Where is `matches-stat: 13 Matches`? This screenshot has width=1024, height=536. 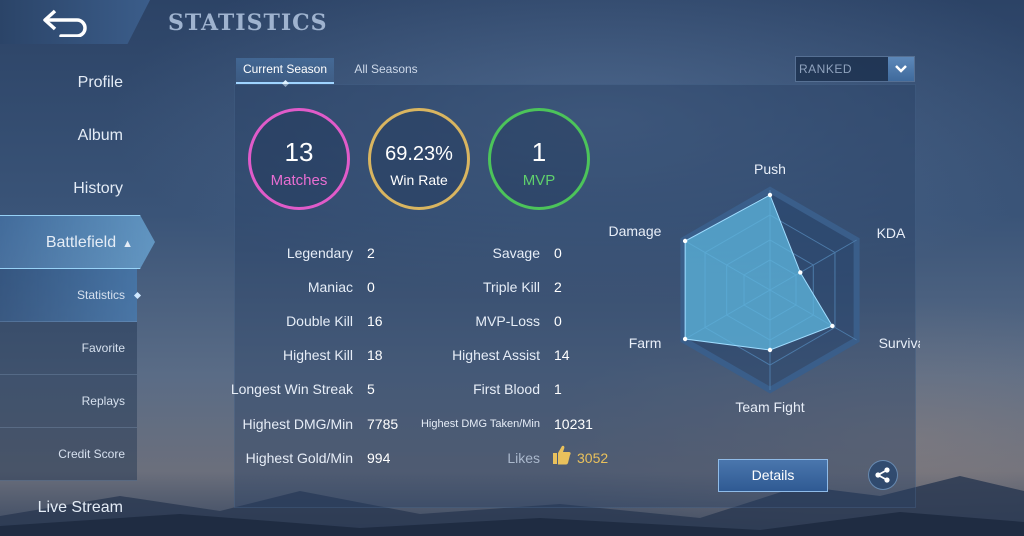 matches-stat: 13 Matches is located at coordinates (299, 159).